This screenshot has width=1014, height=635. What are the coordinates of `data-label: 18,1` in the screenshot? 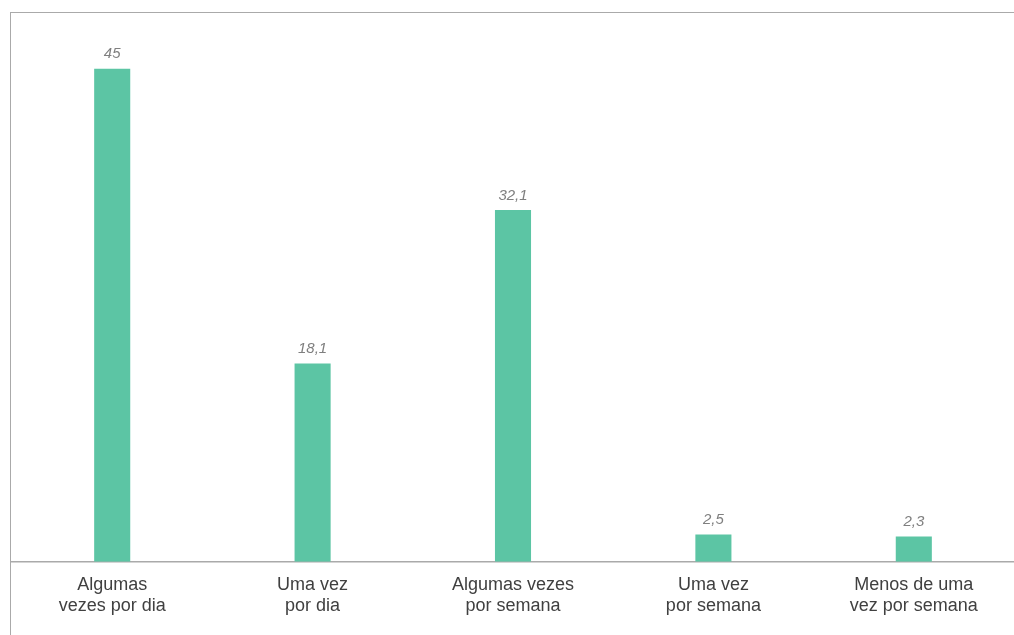 It's located at (313, 348).